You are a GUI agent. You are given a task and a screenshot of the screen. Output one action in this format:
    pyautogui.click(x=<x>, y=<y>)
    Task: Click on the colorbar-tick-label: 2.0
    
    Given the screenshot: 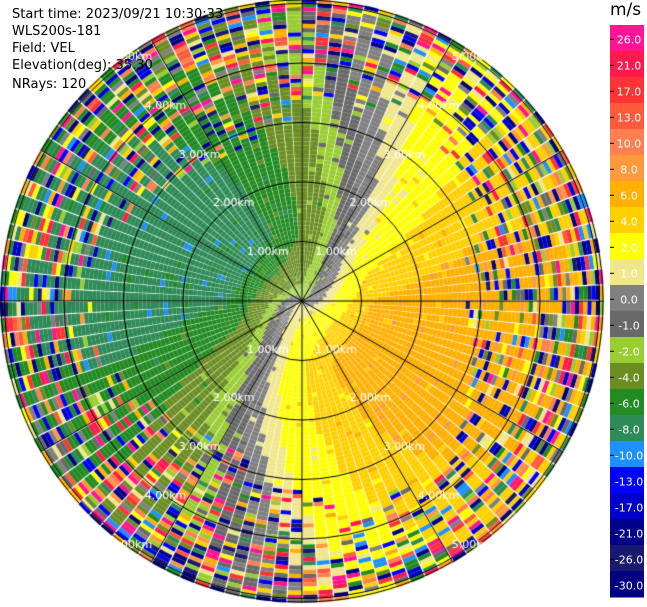 What is the action you would take?
    pyautogui.click(x=629, y=247)
    